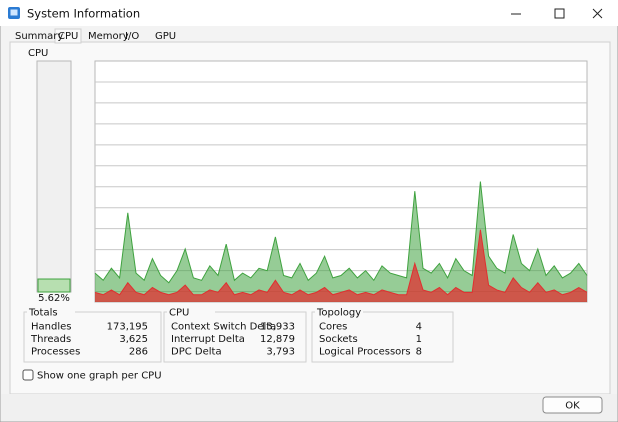 This screenshot has height=422, width=618. Describe the element at coordinates (43, 313) in the screenshot. I see `group-title: Totals` at that location.